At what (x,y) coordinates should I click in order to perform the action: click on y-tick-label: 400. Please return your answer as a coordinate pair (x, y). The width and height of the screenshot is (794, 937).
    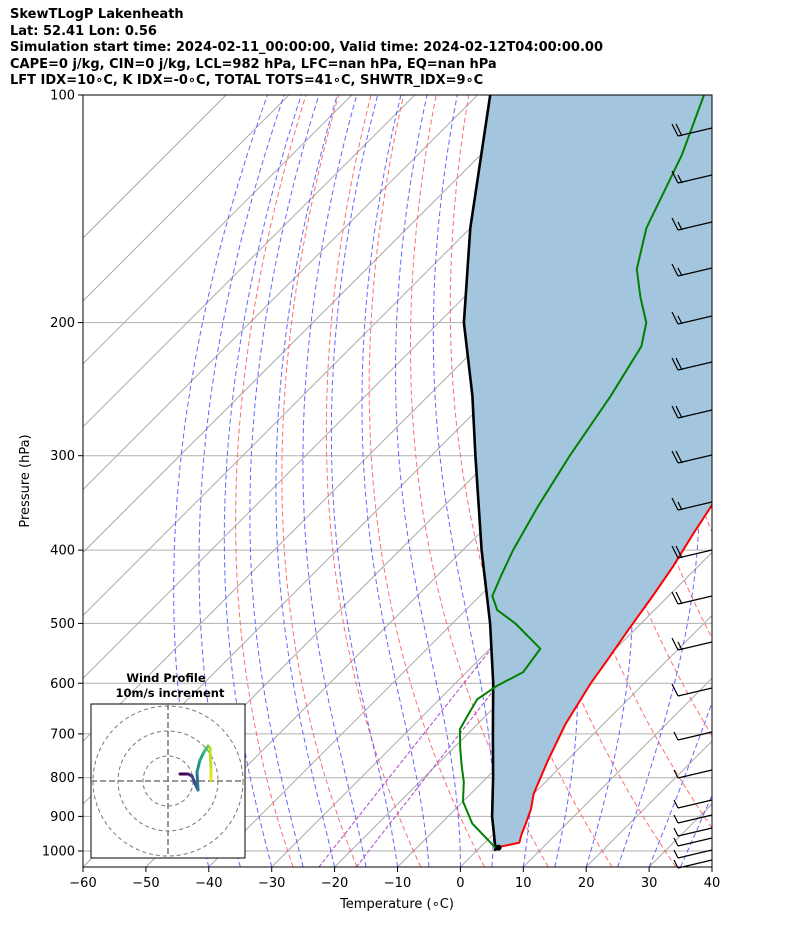
    Looking at the image, I should click on (62, 551).